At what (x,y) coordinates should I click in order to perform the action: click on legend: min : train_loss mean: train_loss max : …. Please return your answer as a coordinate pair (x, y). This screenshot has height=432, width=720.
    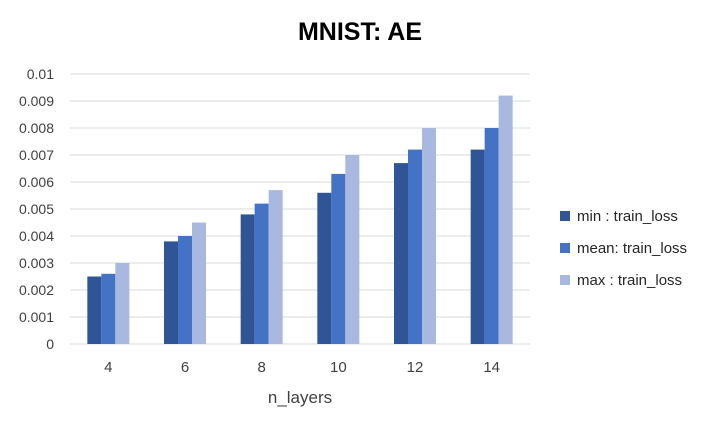
    Looking at the image, I should click on (623, 248).